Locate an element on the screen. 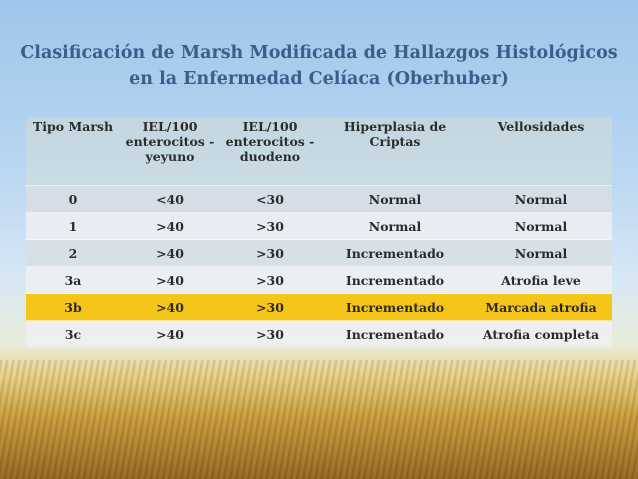 The image size is (638, 479). table-row: 0 <40 <30 Normal Normal is located at coordinates (319, 199).